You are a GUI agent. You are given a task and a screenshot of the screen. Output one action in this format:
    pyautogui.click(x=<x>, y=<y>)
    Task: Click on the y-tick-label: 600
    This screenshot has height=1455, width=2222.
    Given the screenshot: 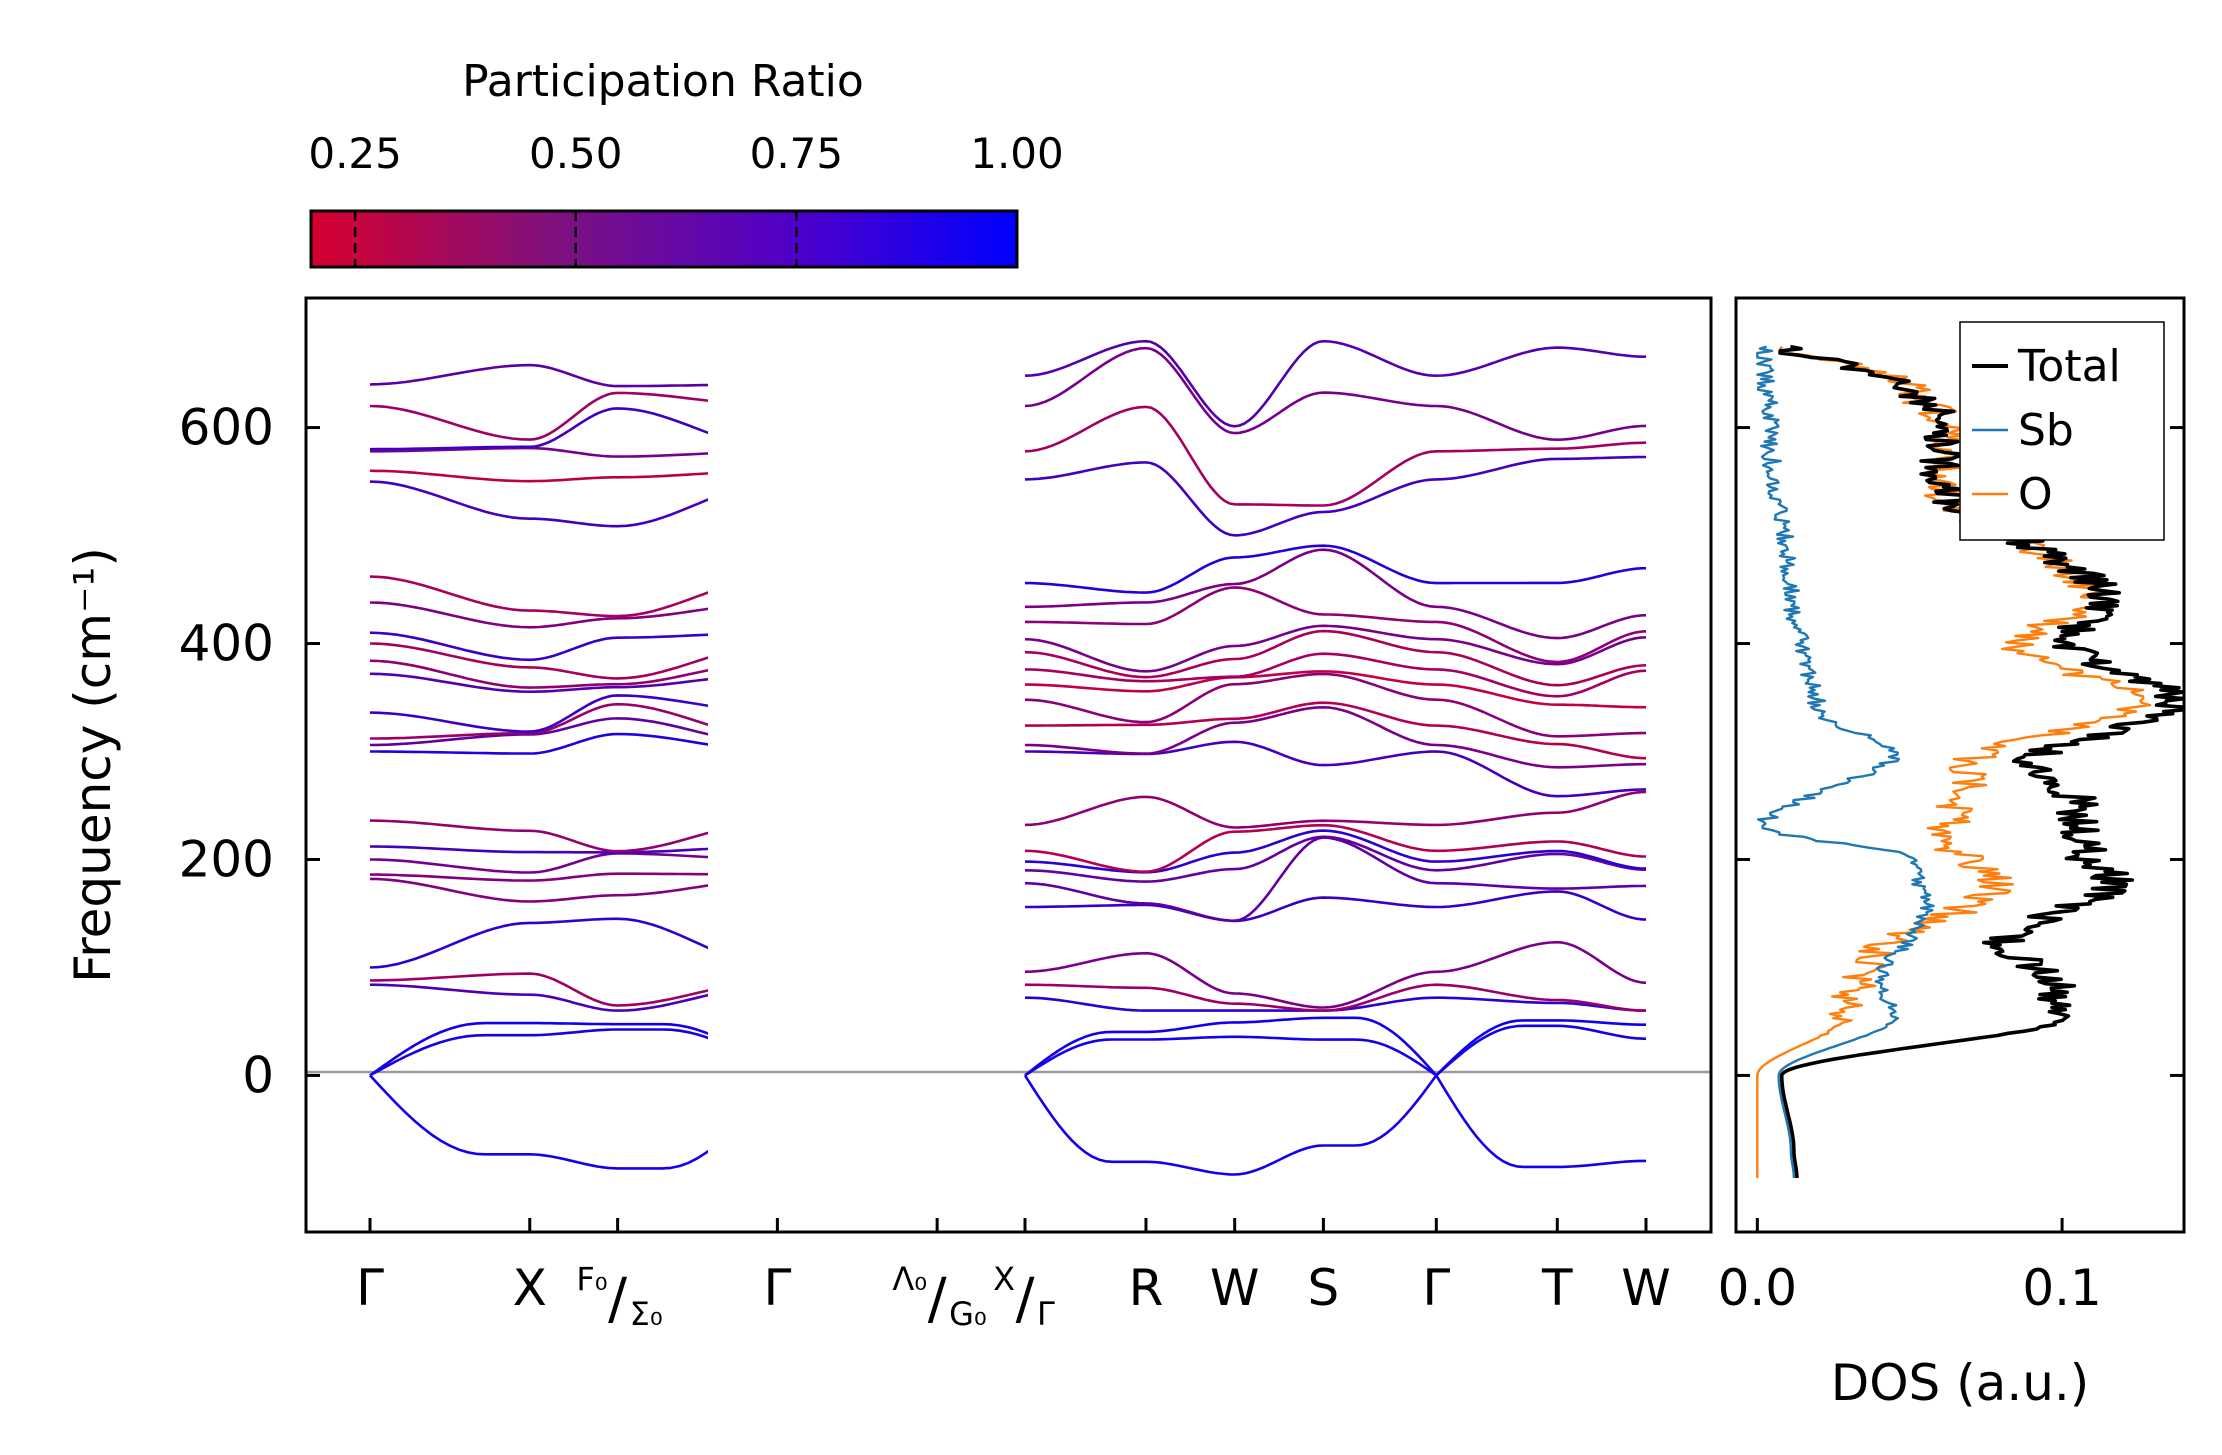 What is the action you would take?
    pyautogui.click(x=226, y=428)
    